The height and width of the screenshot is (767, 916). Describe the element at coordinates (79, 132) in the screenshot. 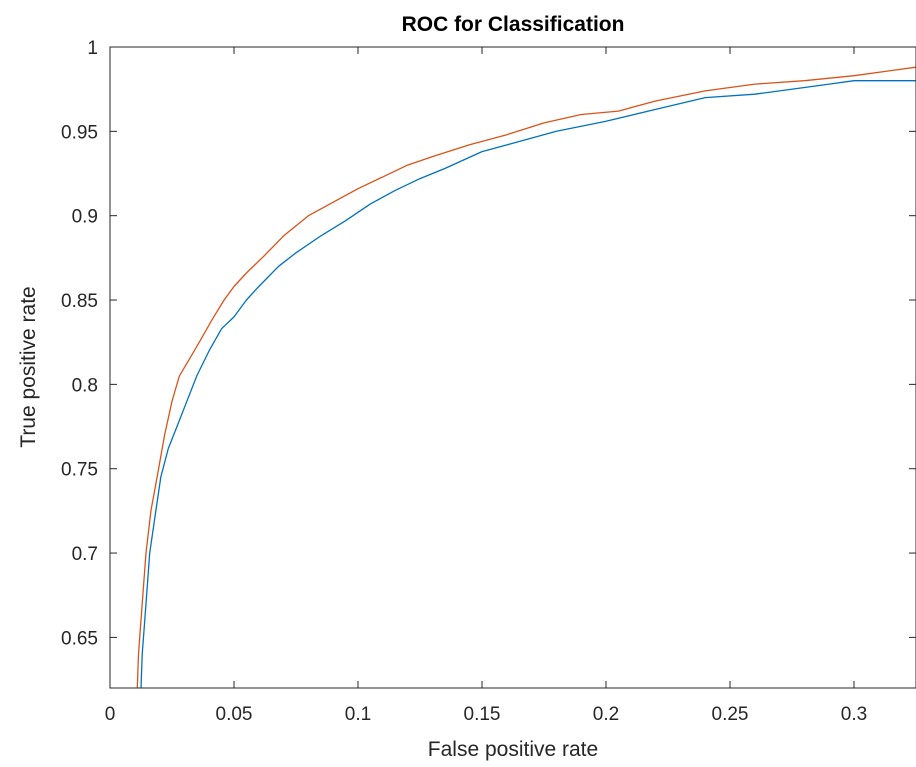

I see `y-tick-label: 0.95` at that location.